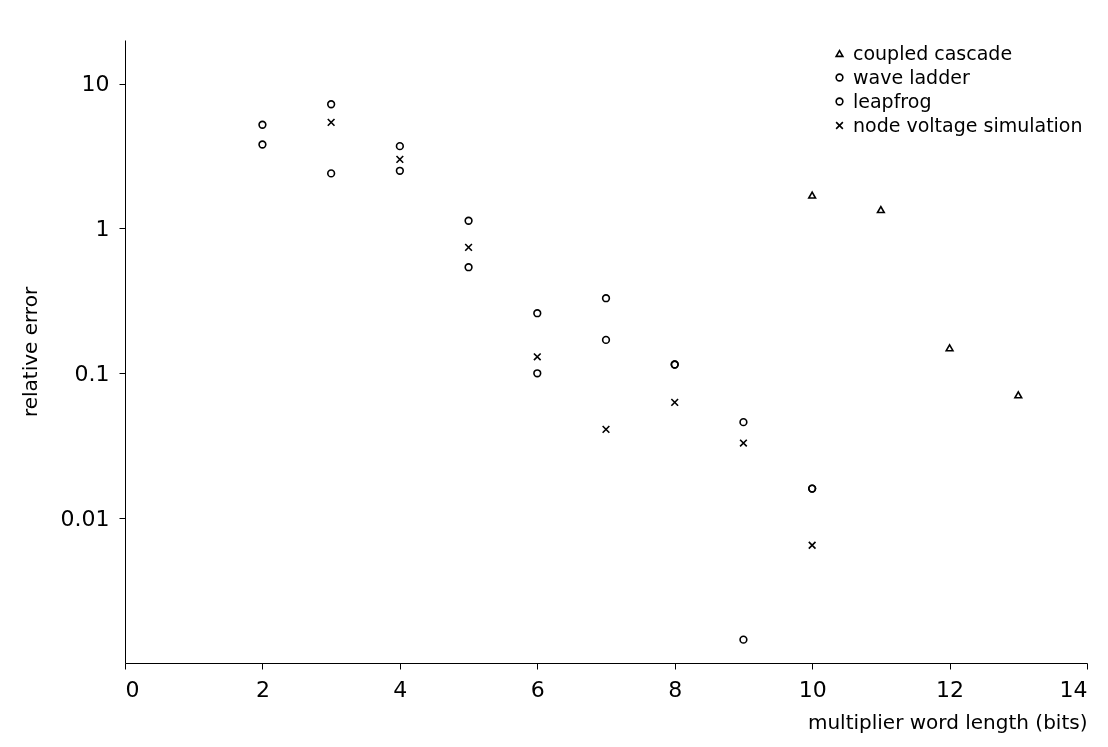 The image size is (1108, 747). What do you see at coordinates (911, 76) in the screenshot?
I see `legend-label: wave ladder` at bounding box center [911, 76].